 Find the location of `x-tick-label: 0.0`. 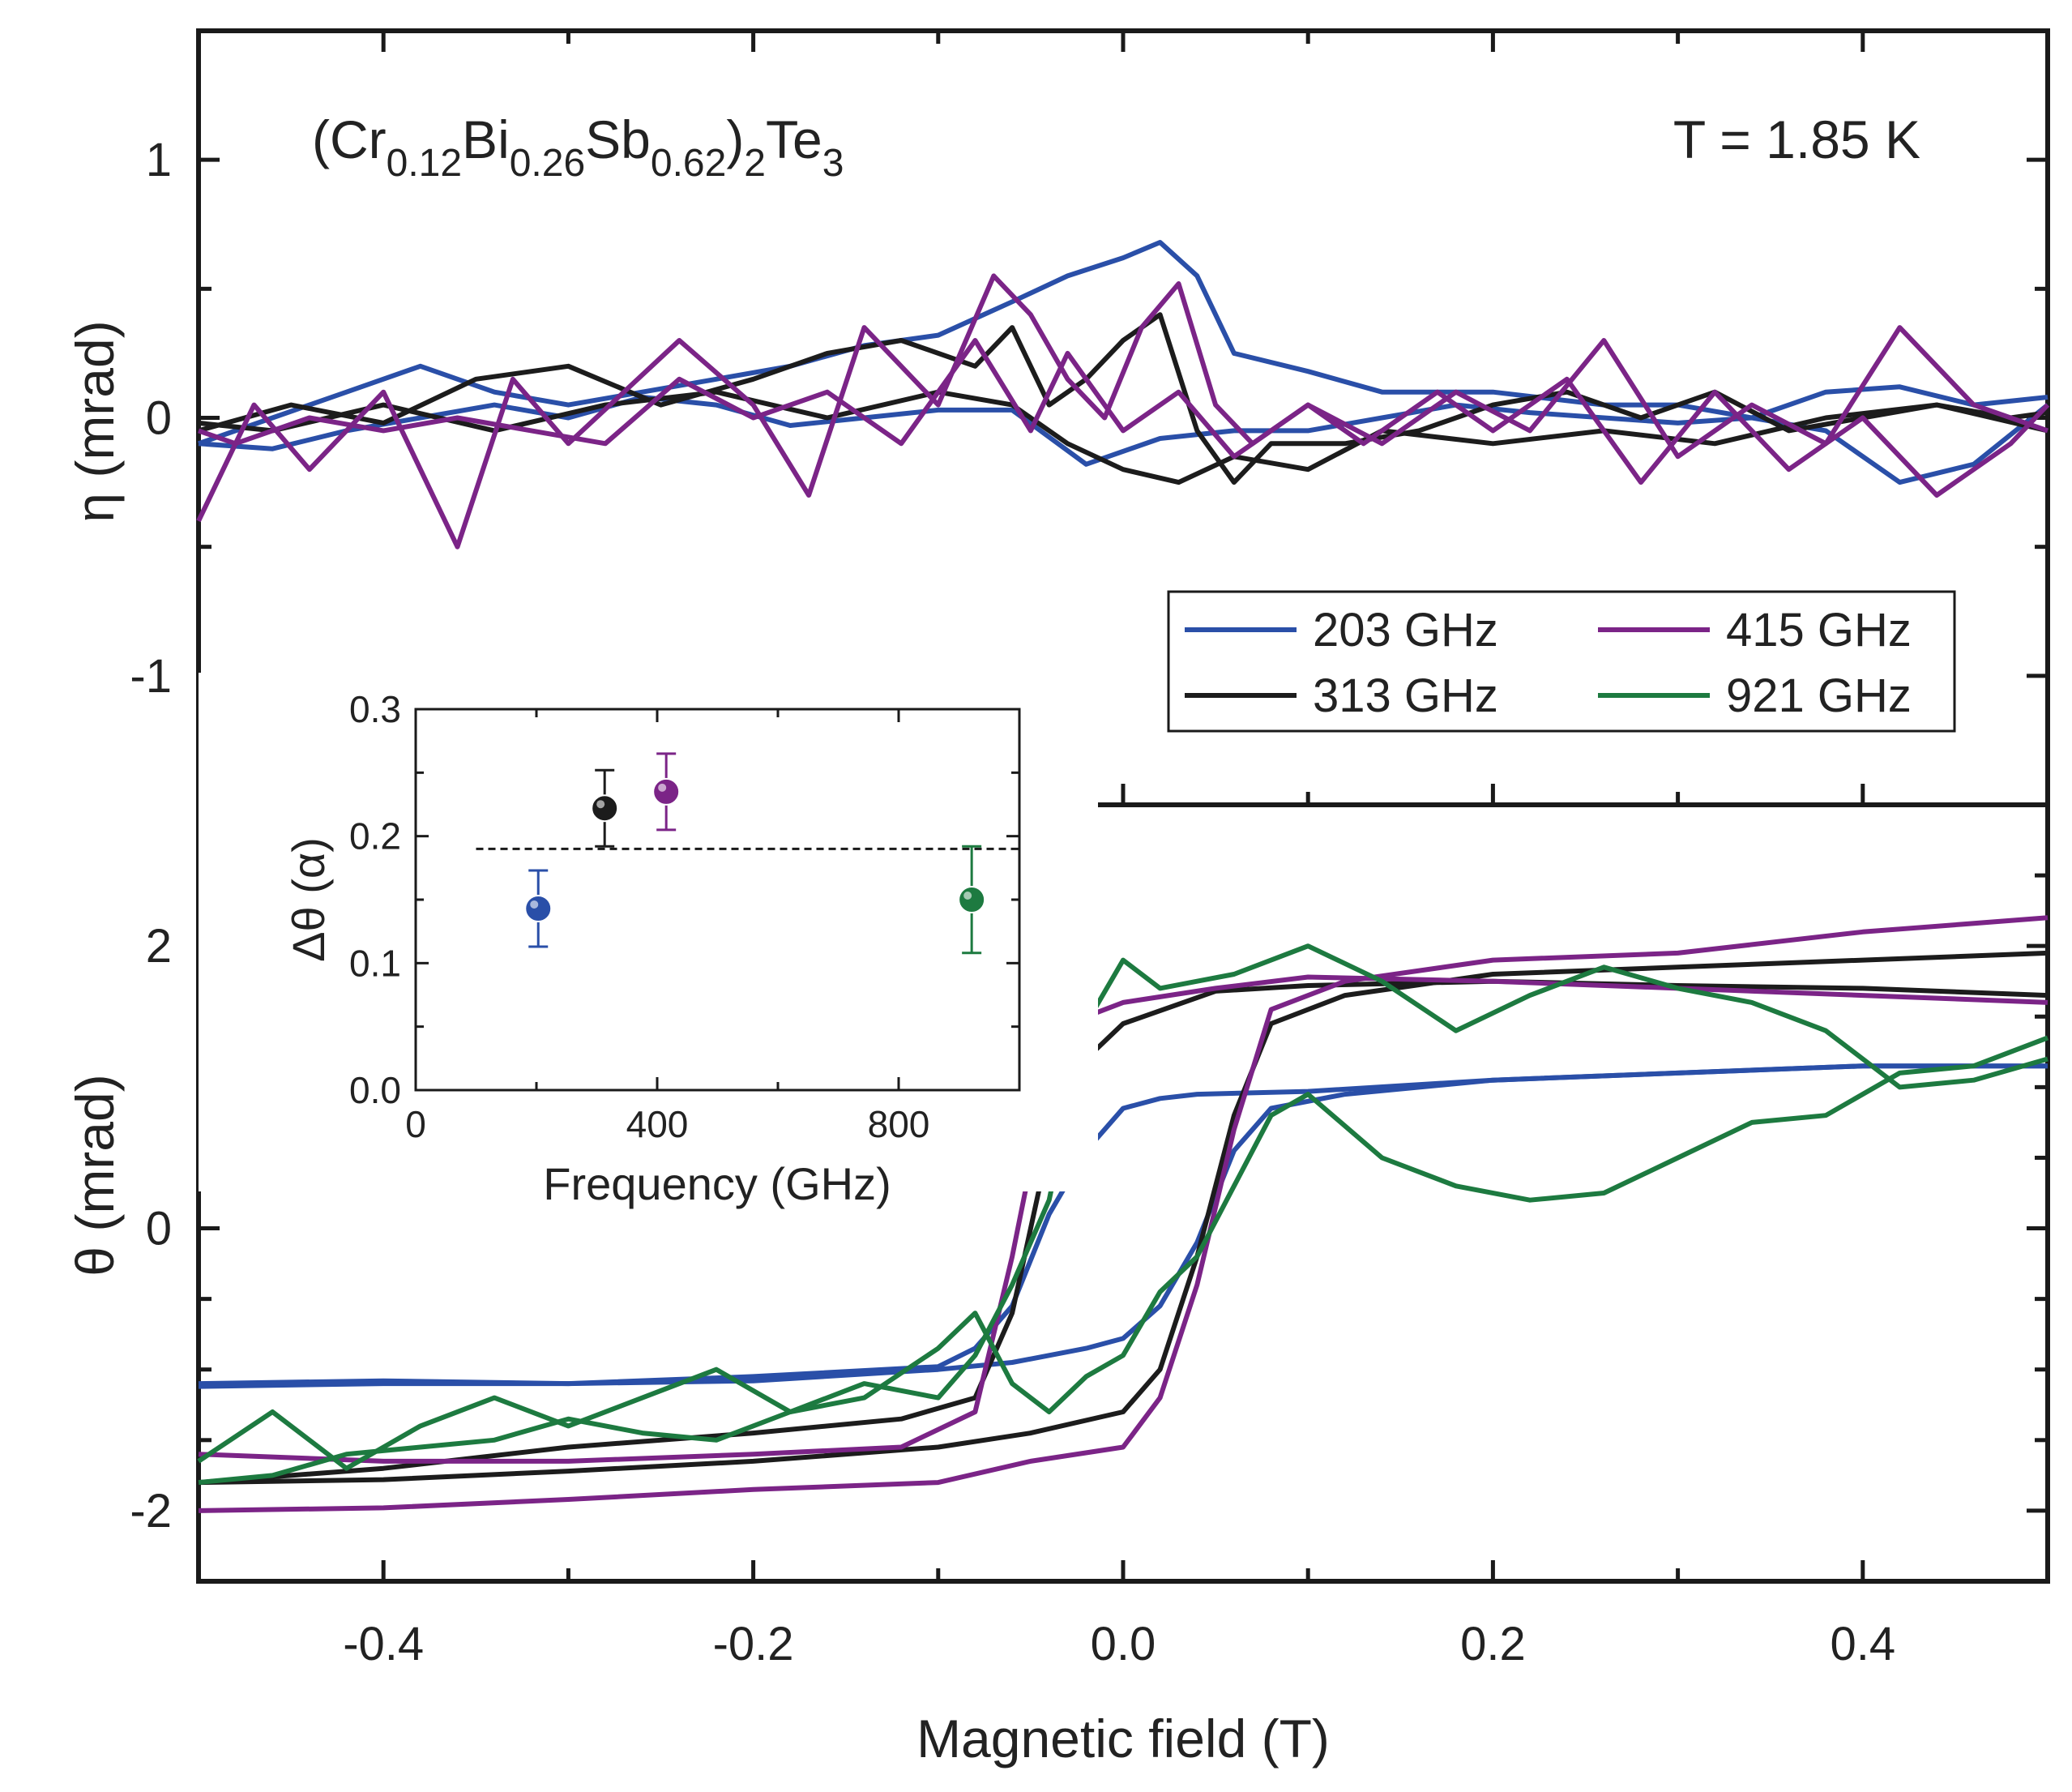

x-tick-label: 0.0 is located at coordinates (1123, 1644).